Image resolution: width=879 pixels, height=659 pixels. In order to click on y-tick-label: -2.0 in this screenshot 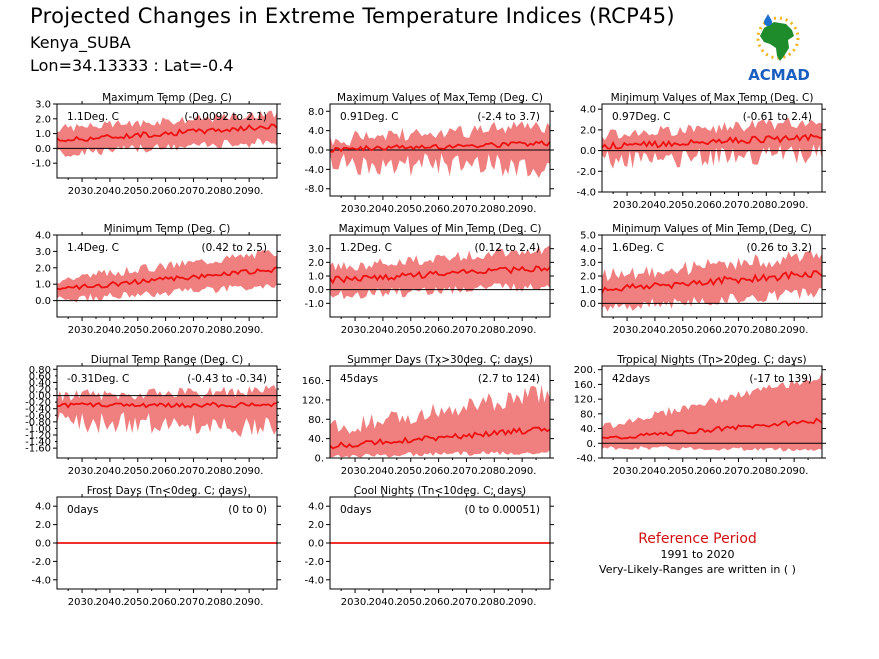, I will do `click(586, 172)`.